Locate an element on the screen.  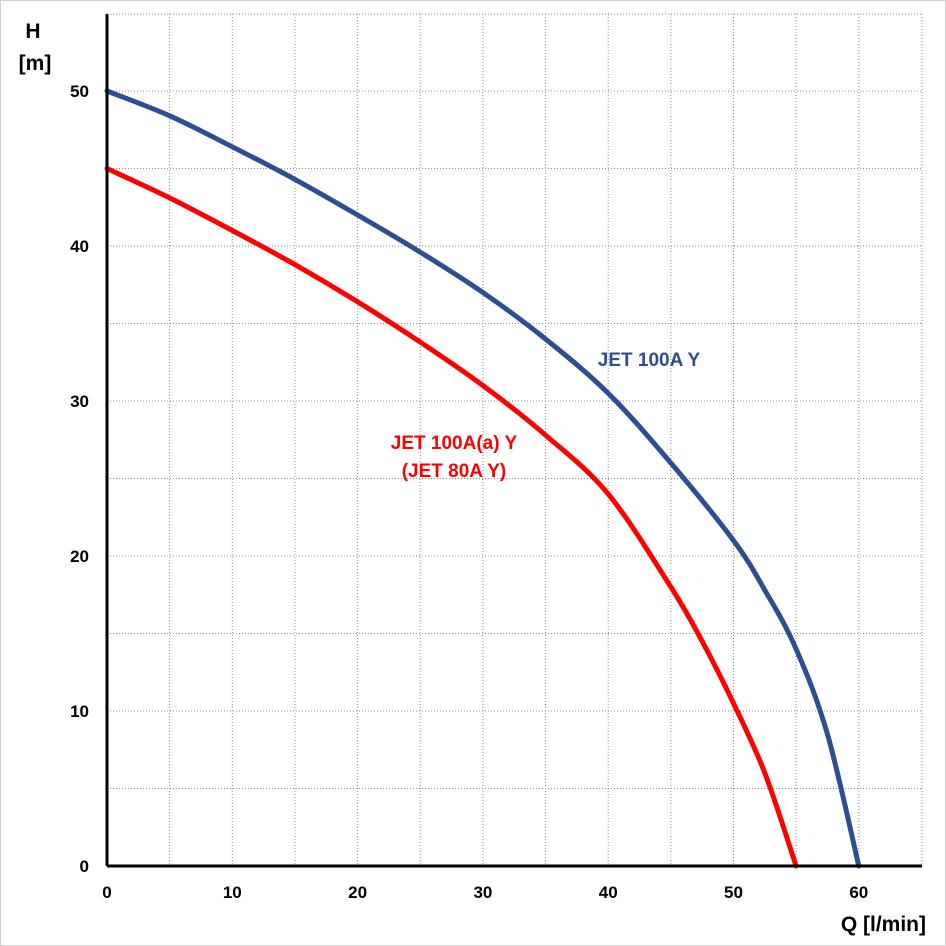
y-tick-label: 40 is located at coordinates (79, 246).